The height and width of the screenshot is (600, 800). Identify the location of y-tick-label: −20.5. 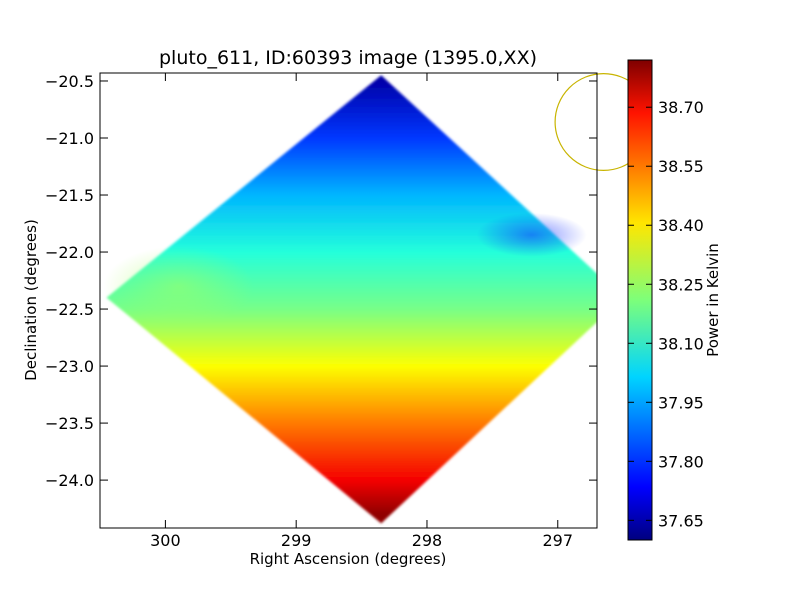
(69, 81).